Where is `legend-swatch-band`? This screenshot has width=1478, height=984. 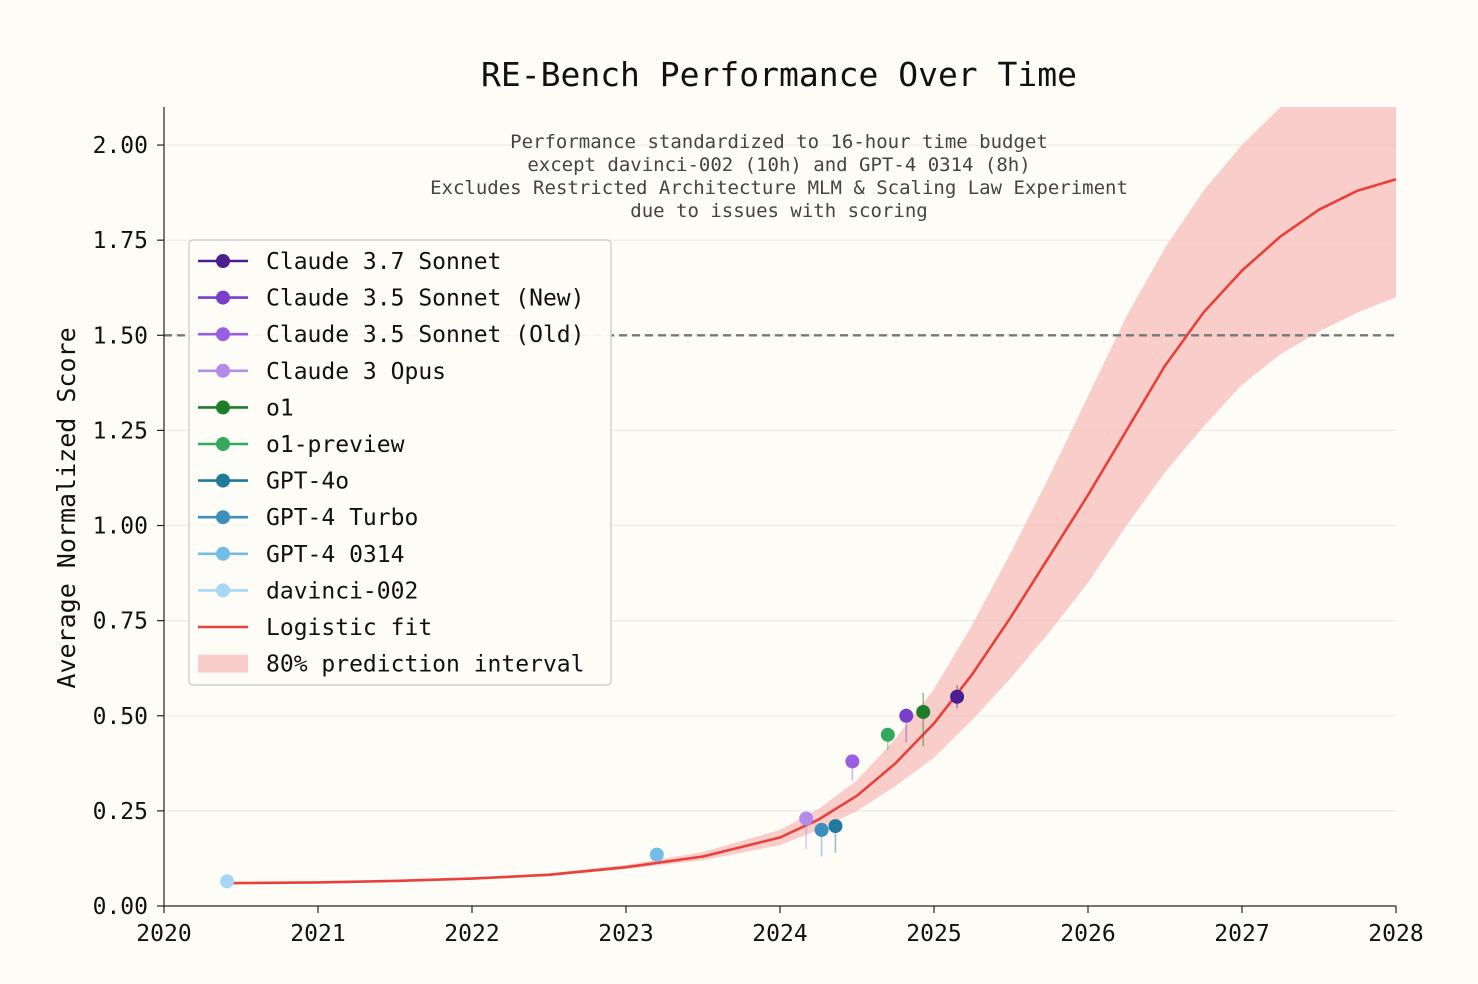 legend-swatch-band is located at coordinates (223, 663).